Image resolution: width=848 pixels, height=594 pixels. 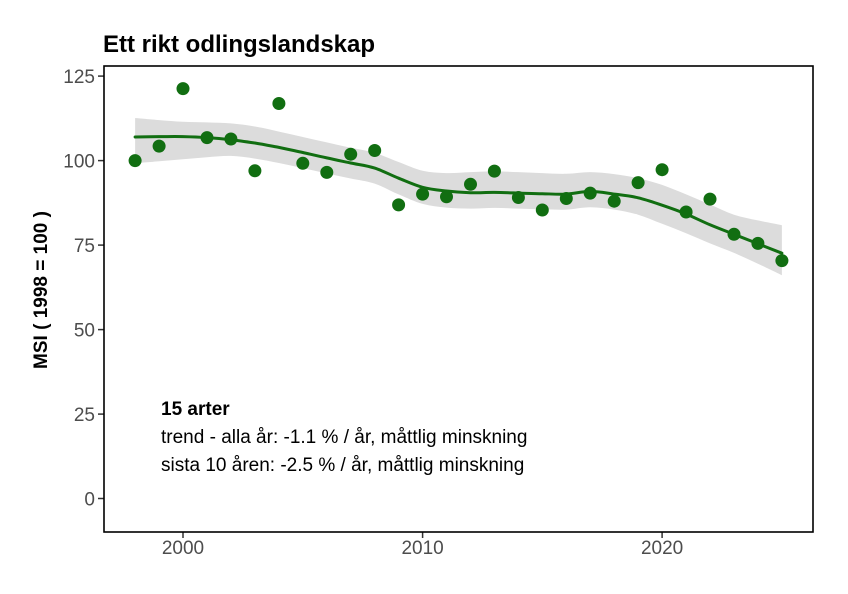 I want to click on annotation-species-count: 15 arter, so click(x=195, y=409).